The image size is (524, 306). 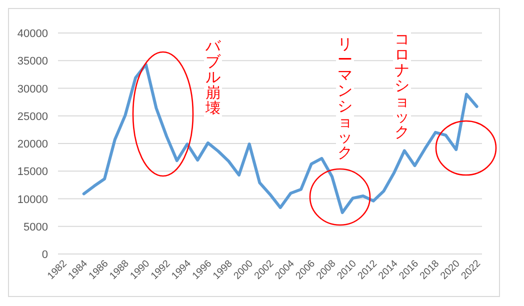 What do you see at coordinates (32, 172) in the screenshot?
I see `y-tick-label: 15000` at bounding box center [32, 172].